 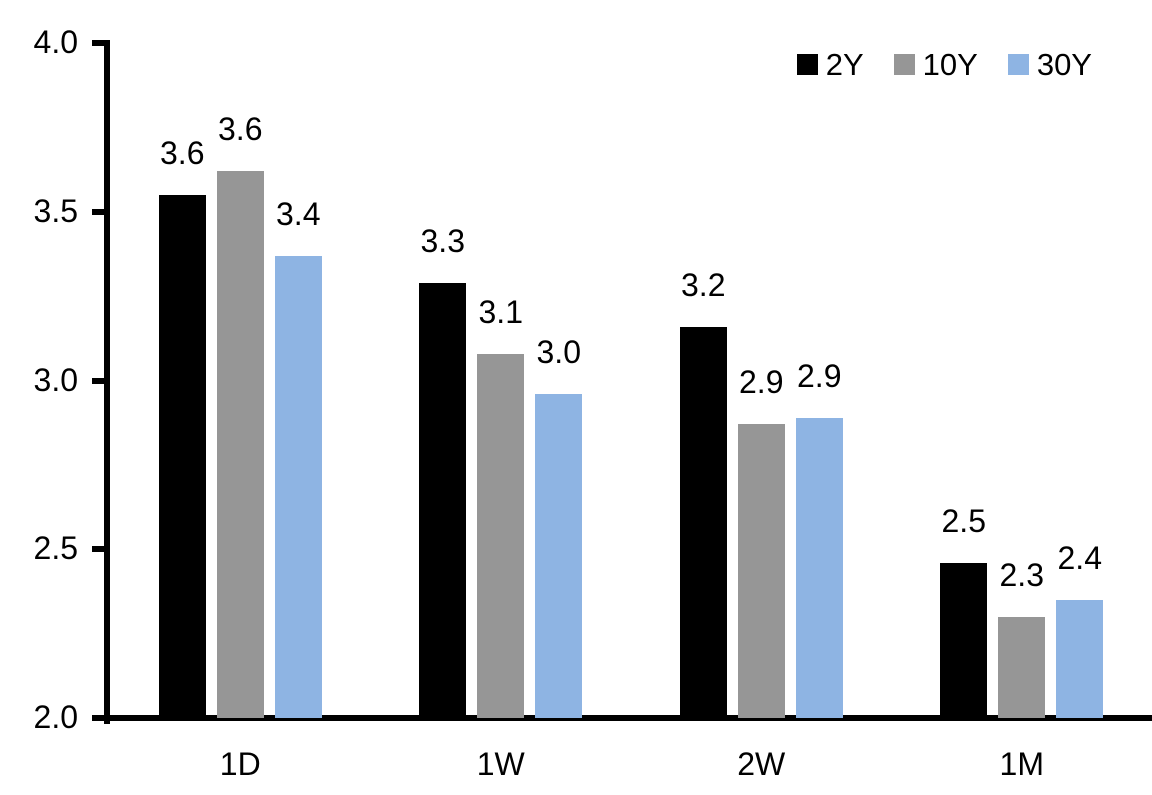 I want to click on bar-30Y-2W, so click(x=819, y=567).